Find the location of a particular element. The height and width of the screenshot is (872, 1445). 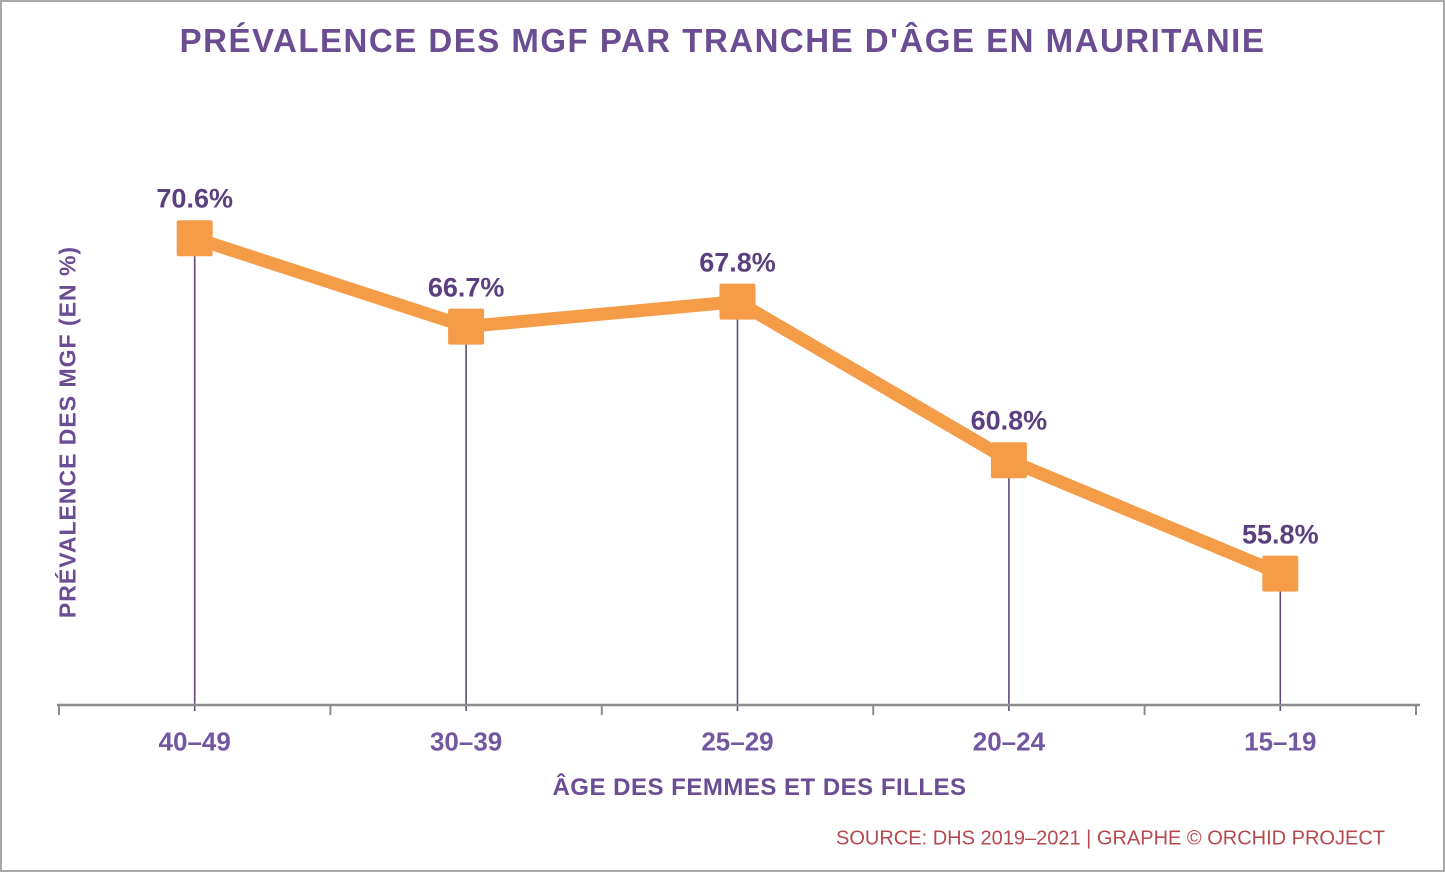

x-tick-label-20-24: 20–24 is located at coordinates (1009, 741).